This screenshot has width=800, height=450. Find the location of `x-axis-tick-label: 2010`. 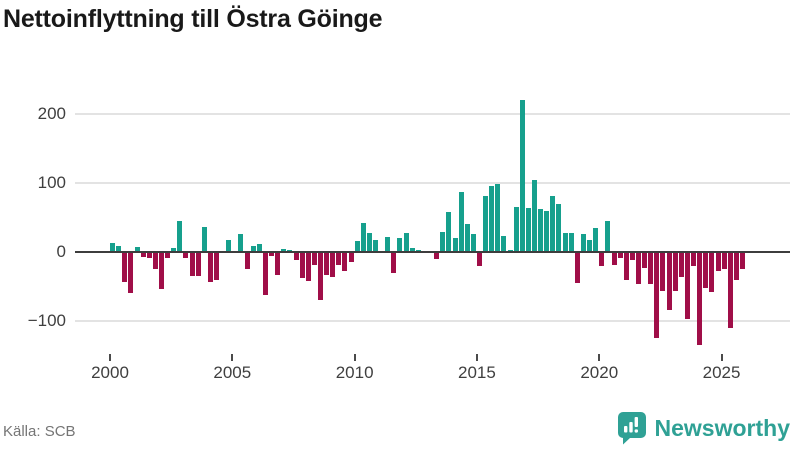

x-axis-tick-label: 2010 is located at coordinates (354, 372).